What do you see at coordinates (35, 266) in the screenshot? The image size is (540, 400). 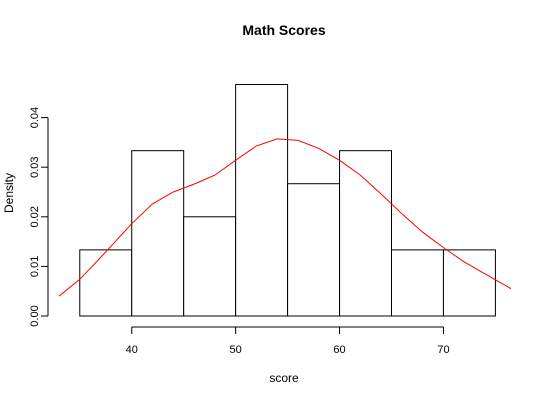 I see `y-tick-label: 0.01` at bounding box center [35, 266].